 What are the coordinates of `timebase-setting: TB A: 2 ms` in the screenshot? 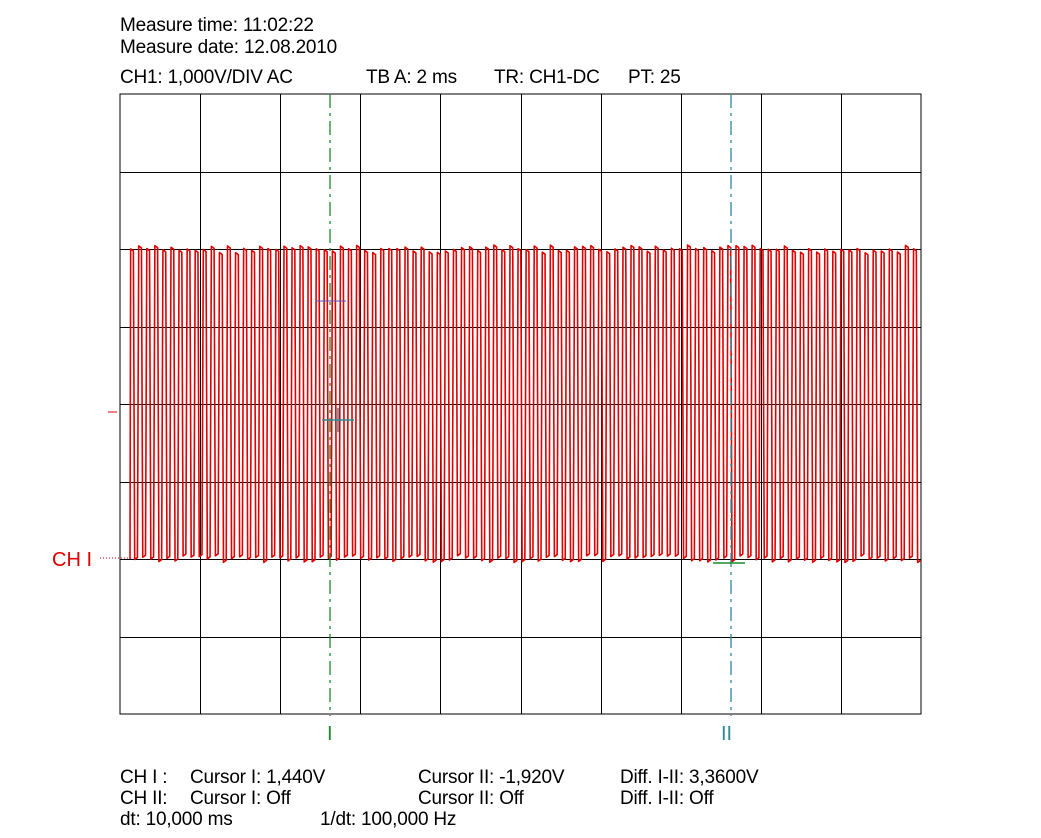 It's located at (411, 77).